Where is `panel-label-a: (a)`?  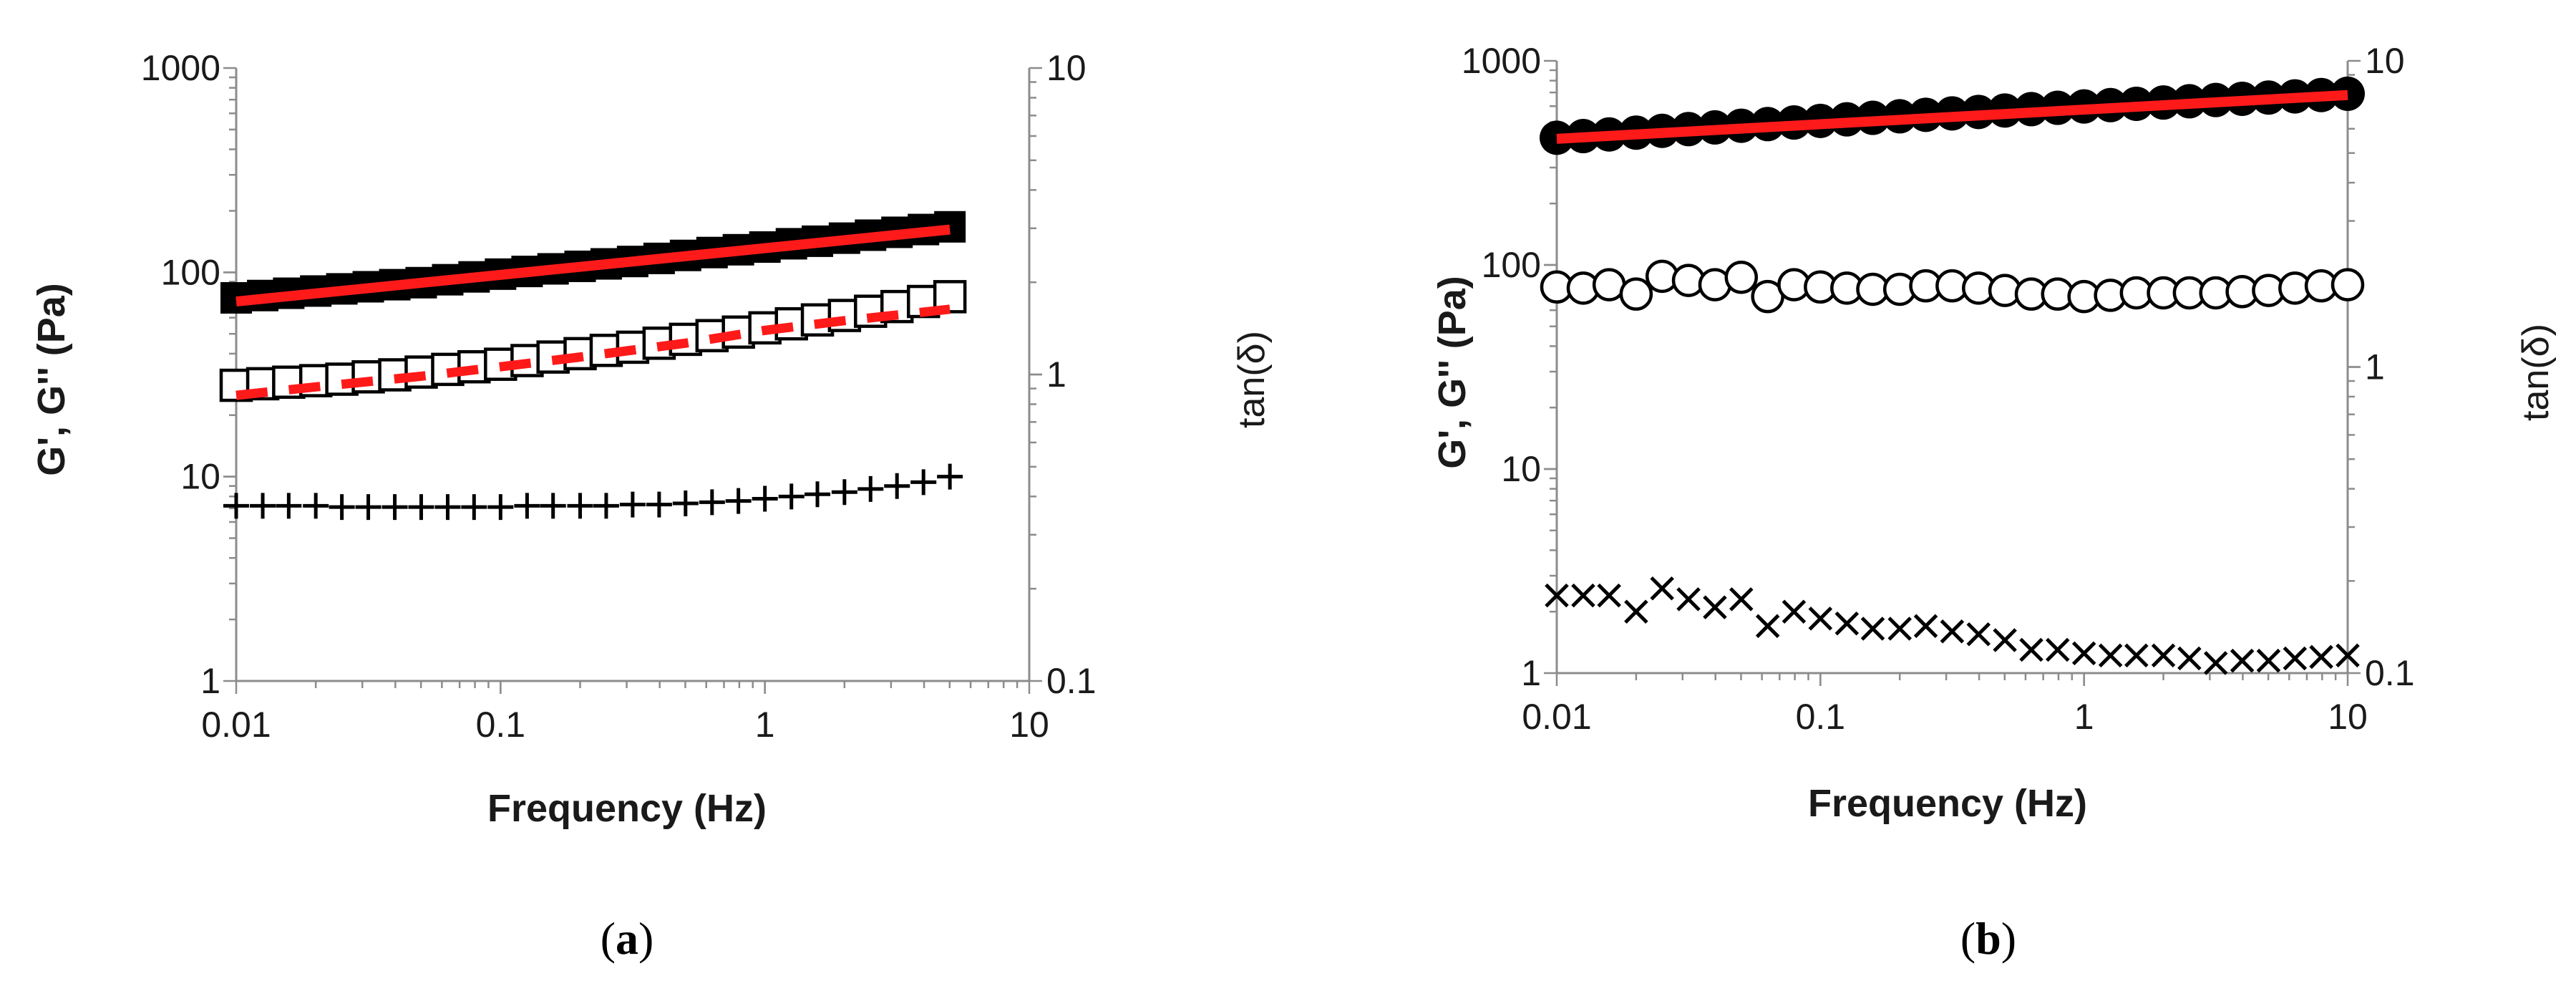 panel-label-a: (a) is located at coordinates (627, 938).